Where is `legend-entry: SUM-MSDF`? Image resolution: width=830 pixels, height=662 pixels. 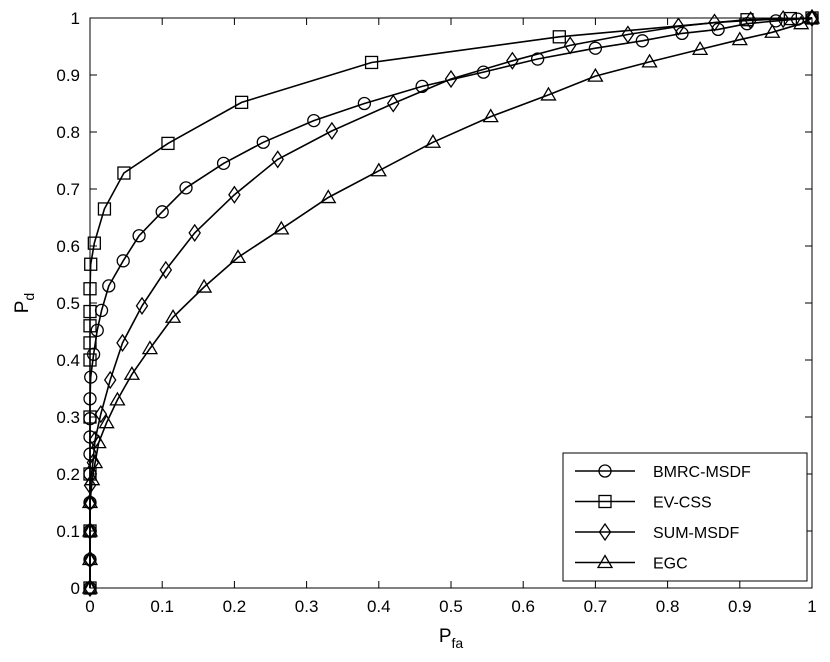 legend-entry: SUM-MSDF is located at coordinates (657, 532).